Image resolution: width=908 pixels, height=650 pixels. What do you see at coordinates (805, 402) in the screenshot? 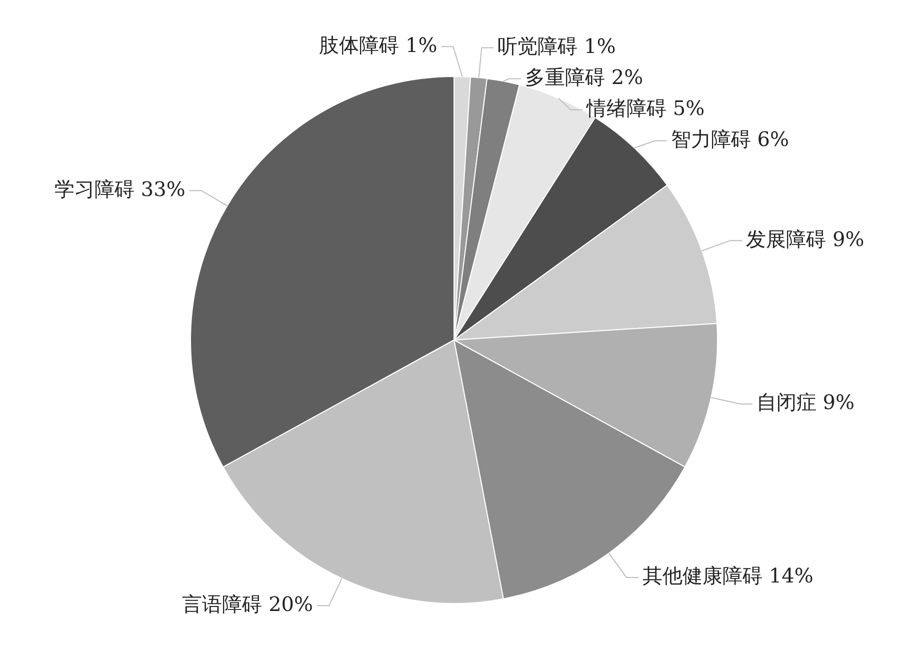
I see `slice-label: 自闭症 9%` at bounding box center [805, 402].